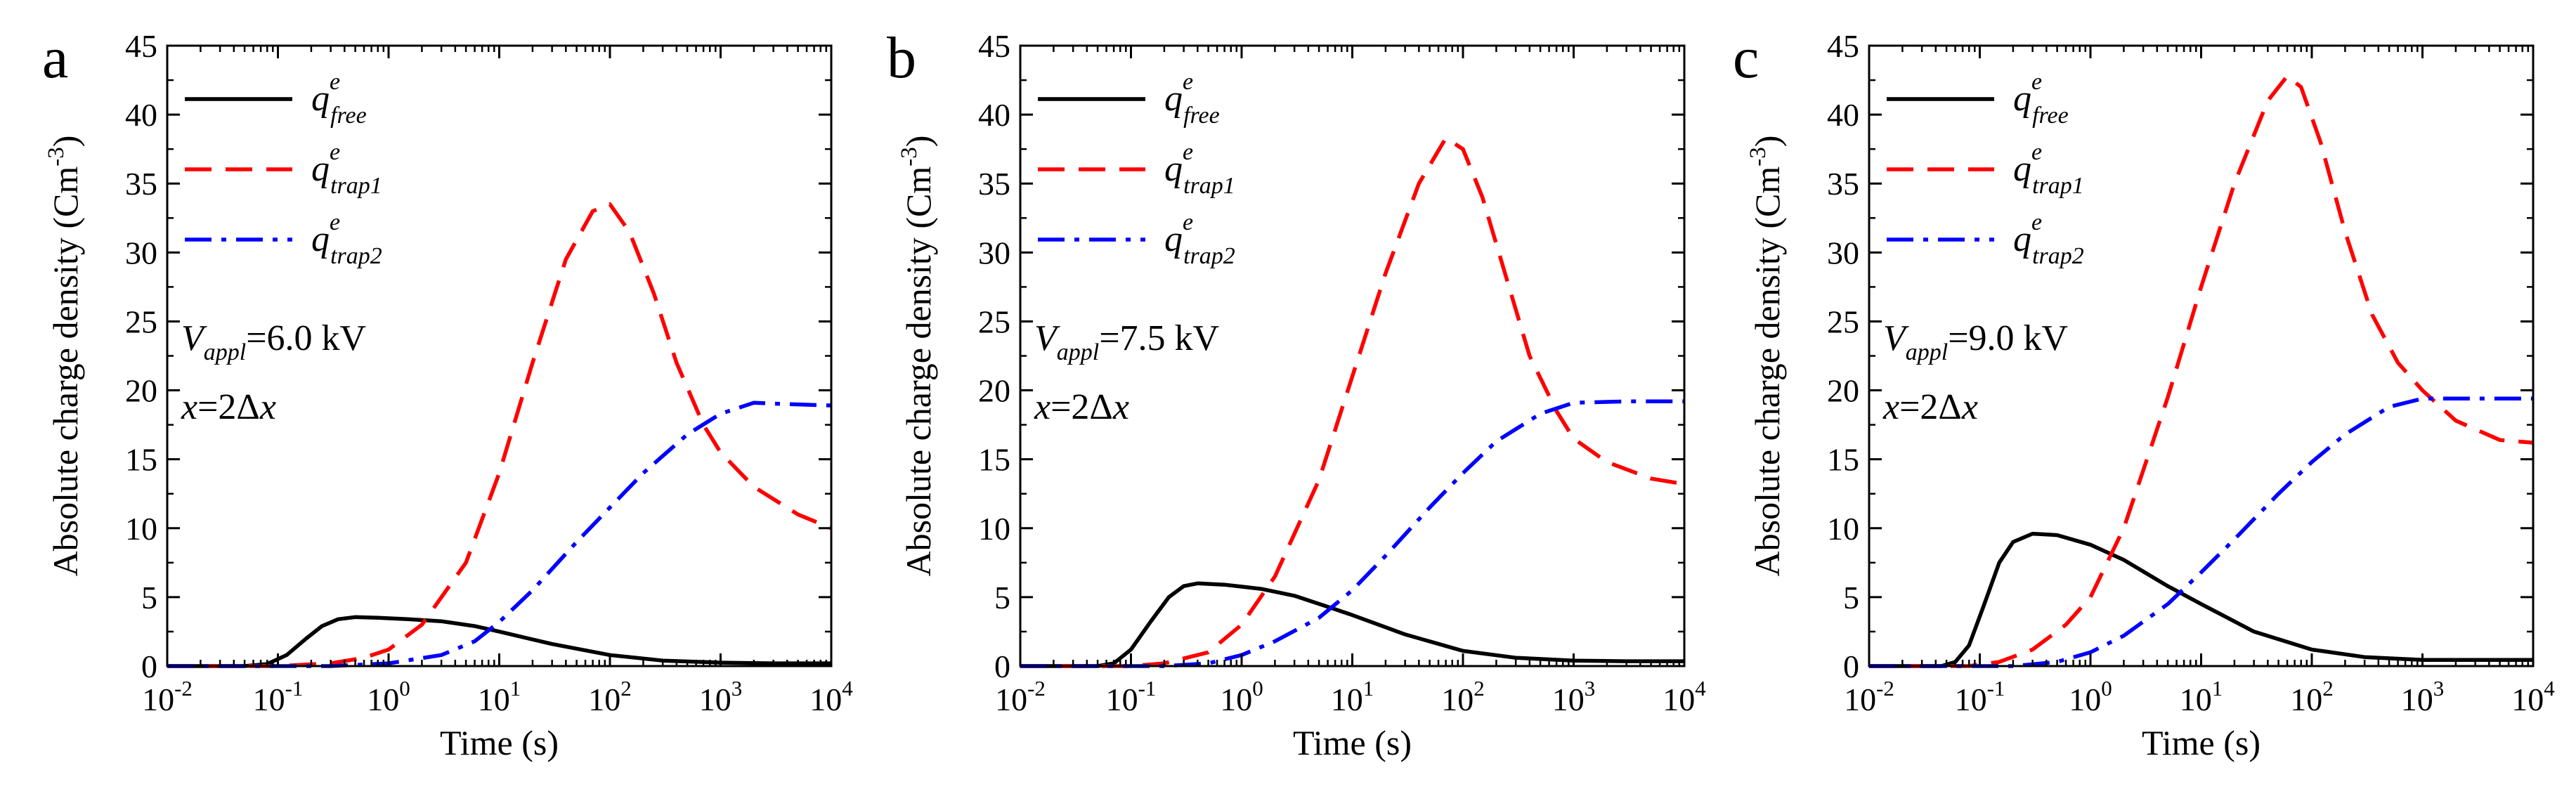  I want to click on annotation-voltage: Vappl=9.0 kV, so click(1975, 341).